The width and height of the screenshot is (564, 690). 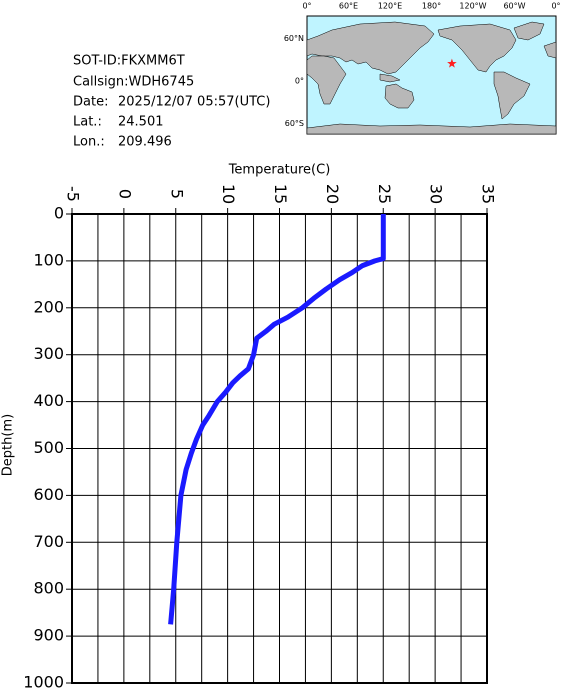 I want to click on y-tick-label: 700, so click(x=48, y=541).